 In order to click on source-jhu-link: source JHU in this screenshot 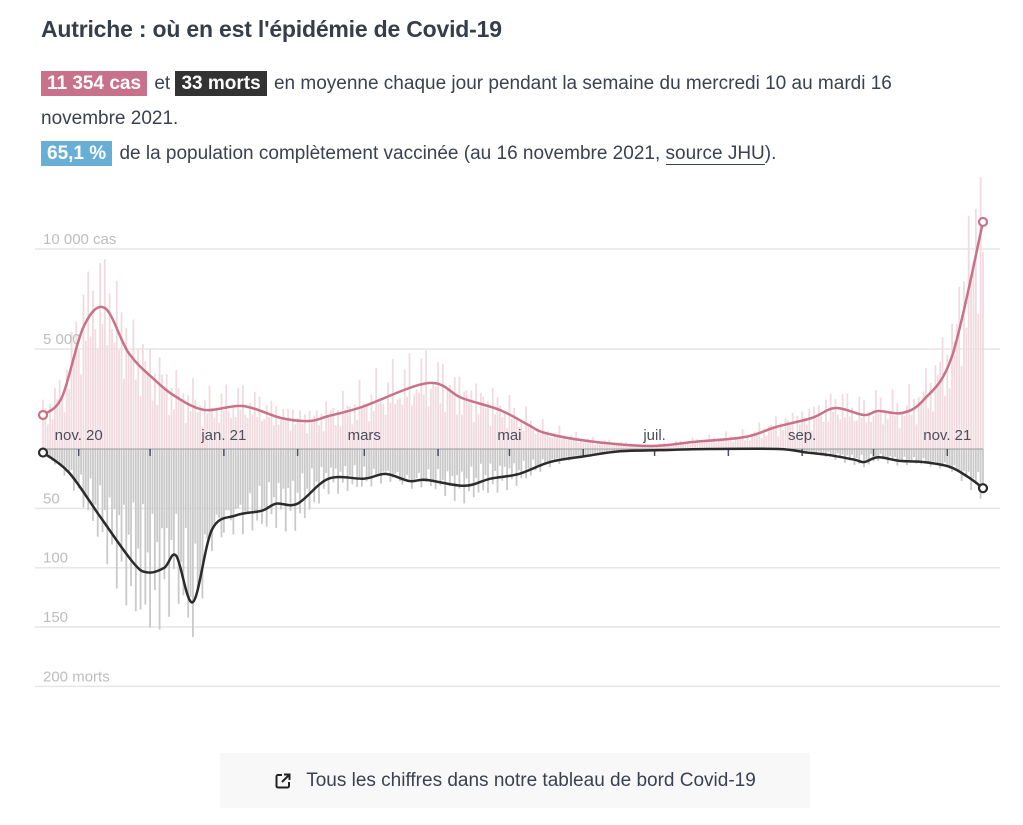, I will do `click(715, 154)`.